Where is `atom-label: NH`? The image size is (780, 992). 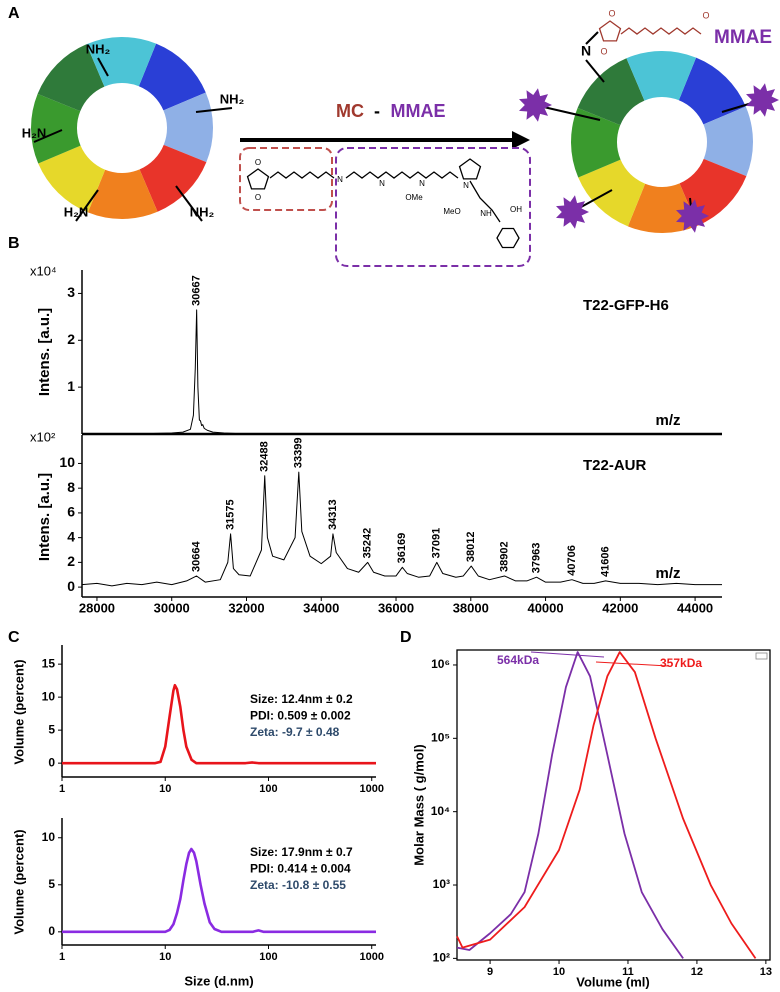
atom-label: NH is located at coordinates (486, 213).